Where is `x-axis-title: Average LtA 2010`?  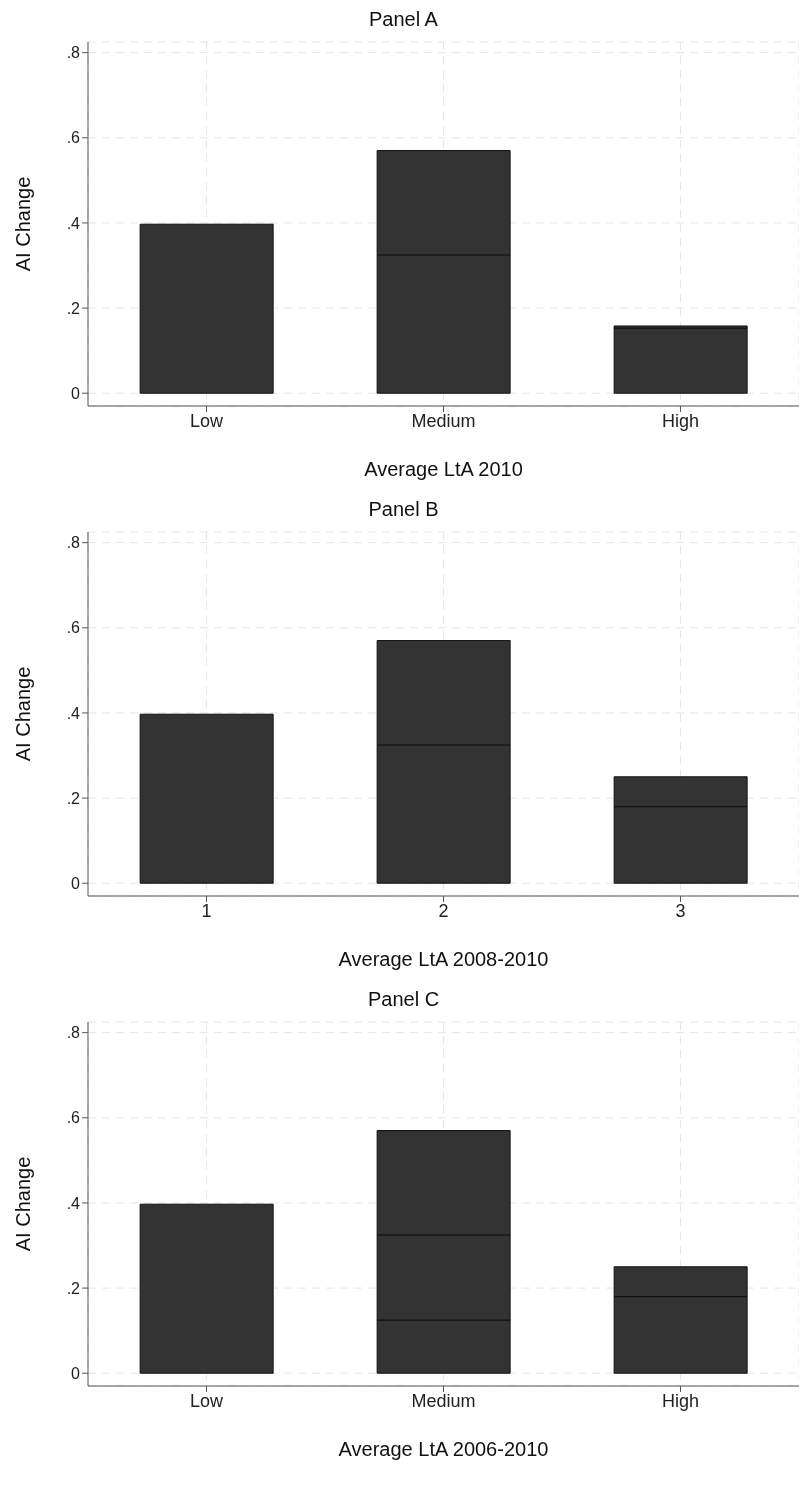 x-axis-title: Average LtA 2010 is located at coordinates (443, 469).